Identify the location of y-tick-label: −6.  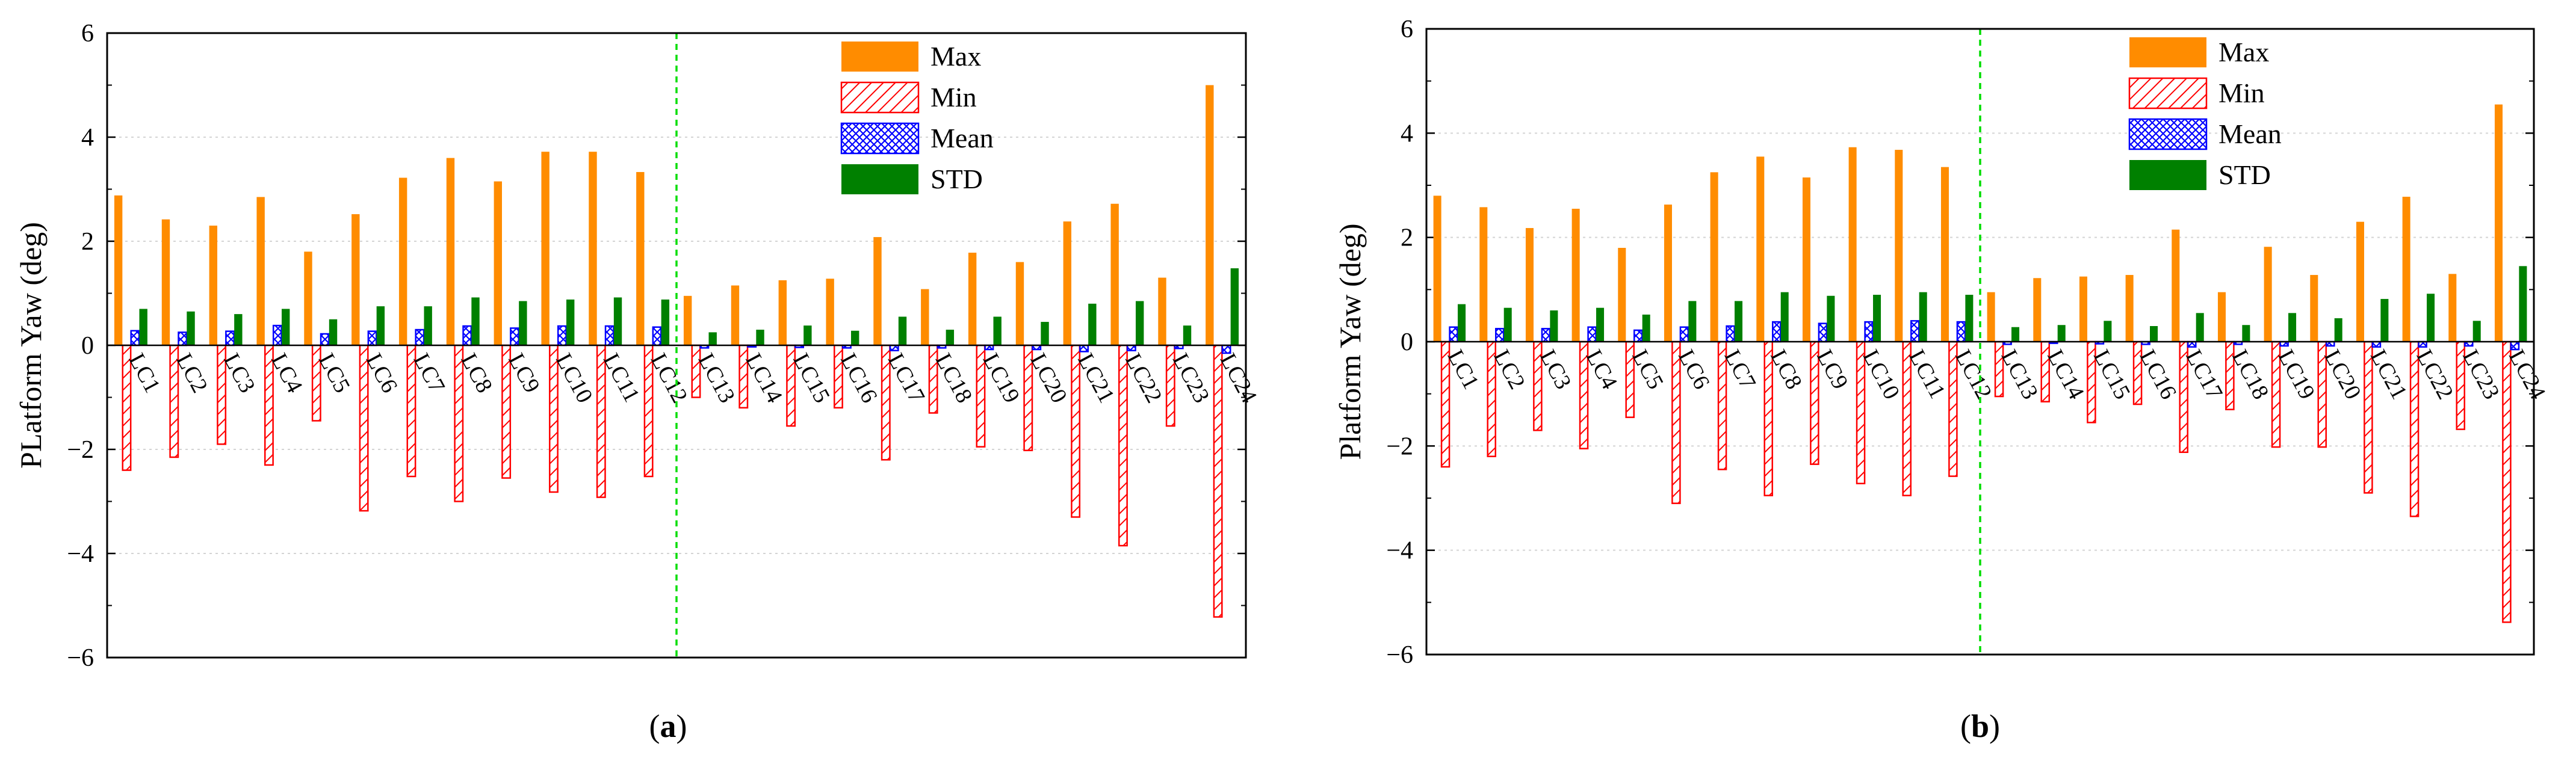
(1399, 655).